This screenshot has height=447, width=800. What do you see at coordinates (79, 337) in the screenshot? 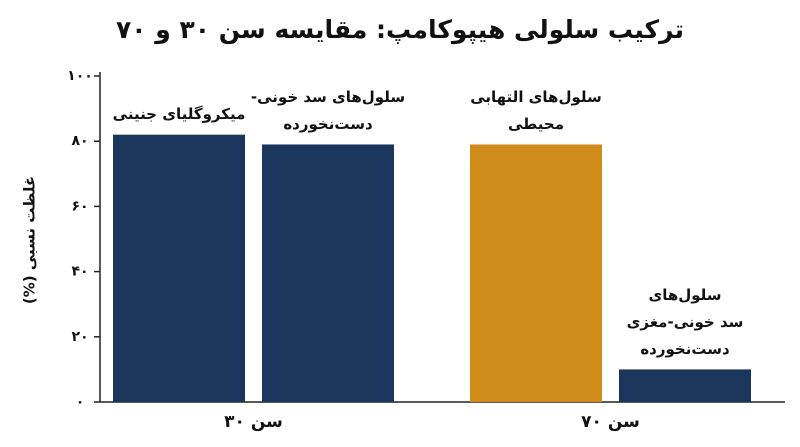
I see `y-tick-label: ۲۰` at bounding box center [79, 337].